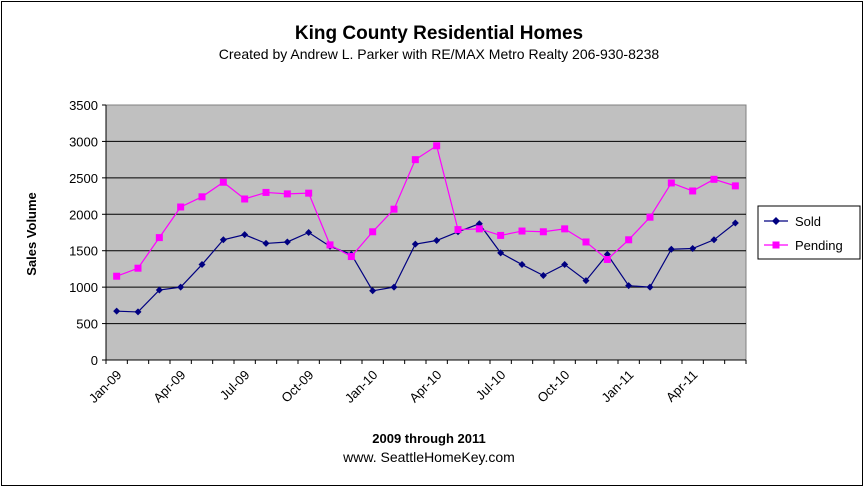  What do you see at coordinates (819, 245) in the screenshot?
I see `legend-pending-label: Pending` at bounding box center [819, 245].